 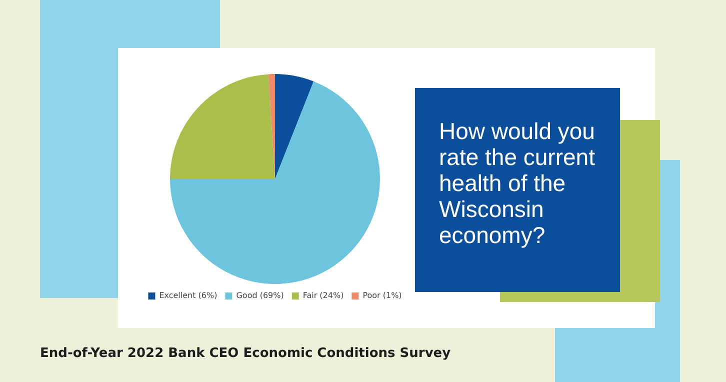 I want to click on legend-label: Good (69%), so click(x=260, y=295).